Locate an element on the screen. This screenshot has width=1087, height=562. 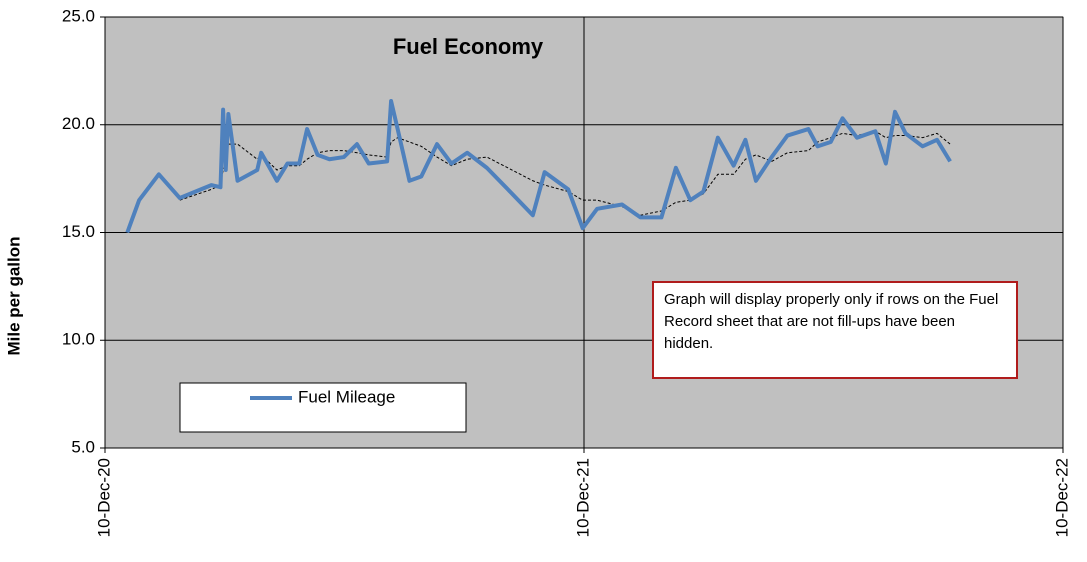
legend-label: Fuel Mileage is located at coordinates (346, 396).